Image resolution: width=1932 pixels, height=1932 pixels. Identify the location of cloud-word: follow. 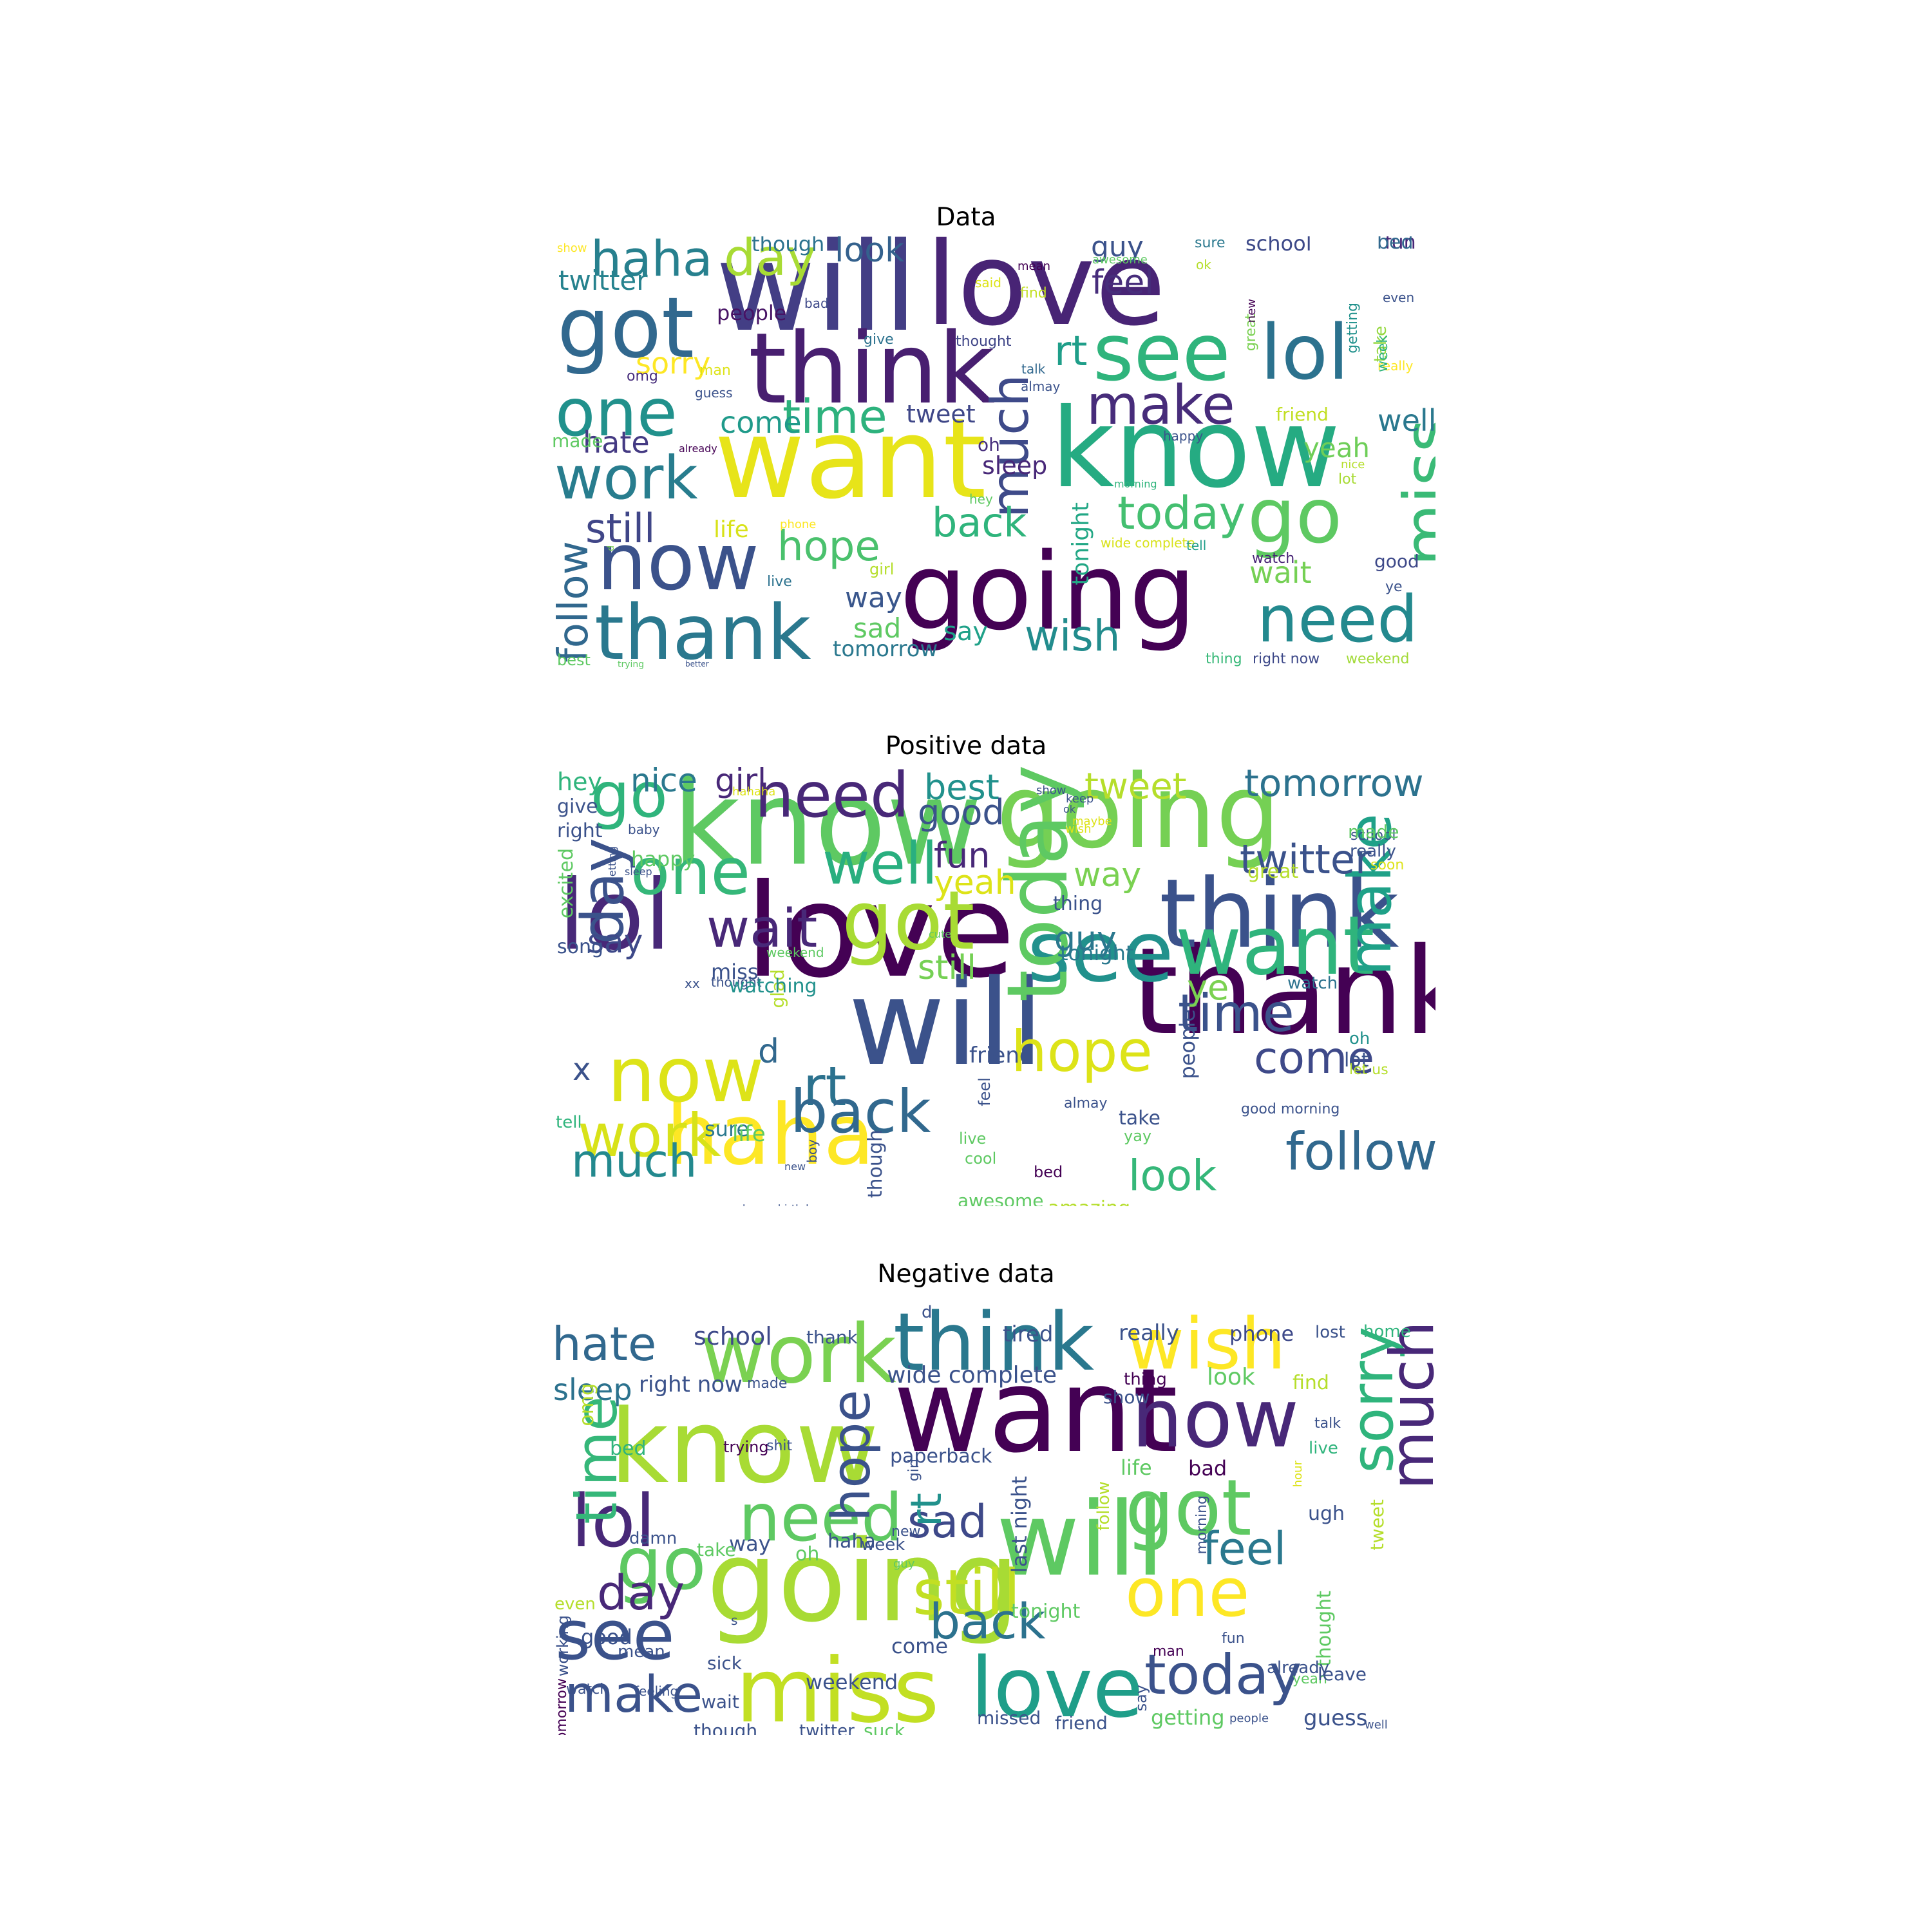
(1103, 1506).